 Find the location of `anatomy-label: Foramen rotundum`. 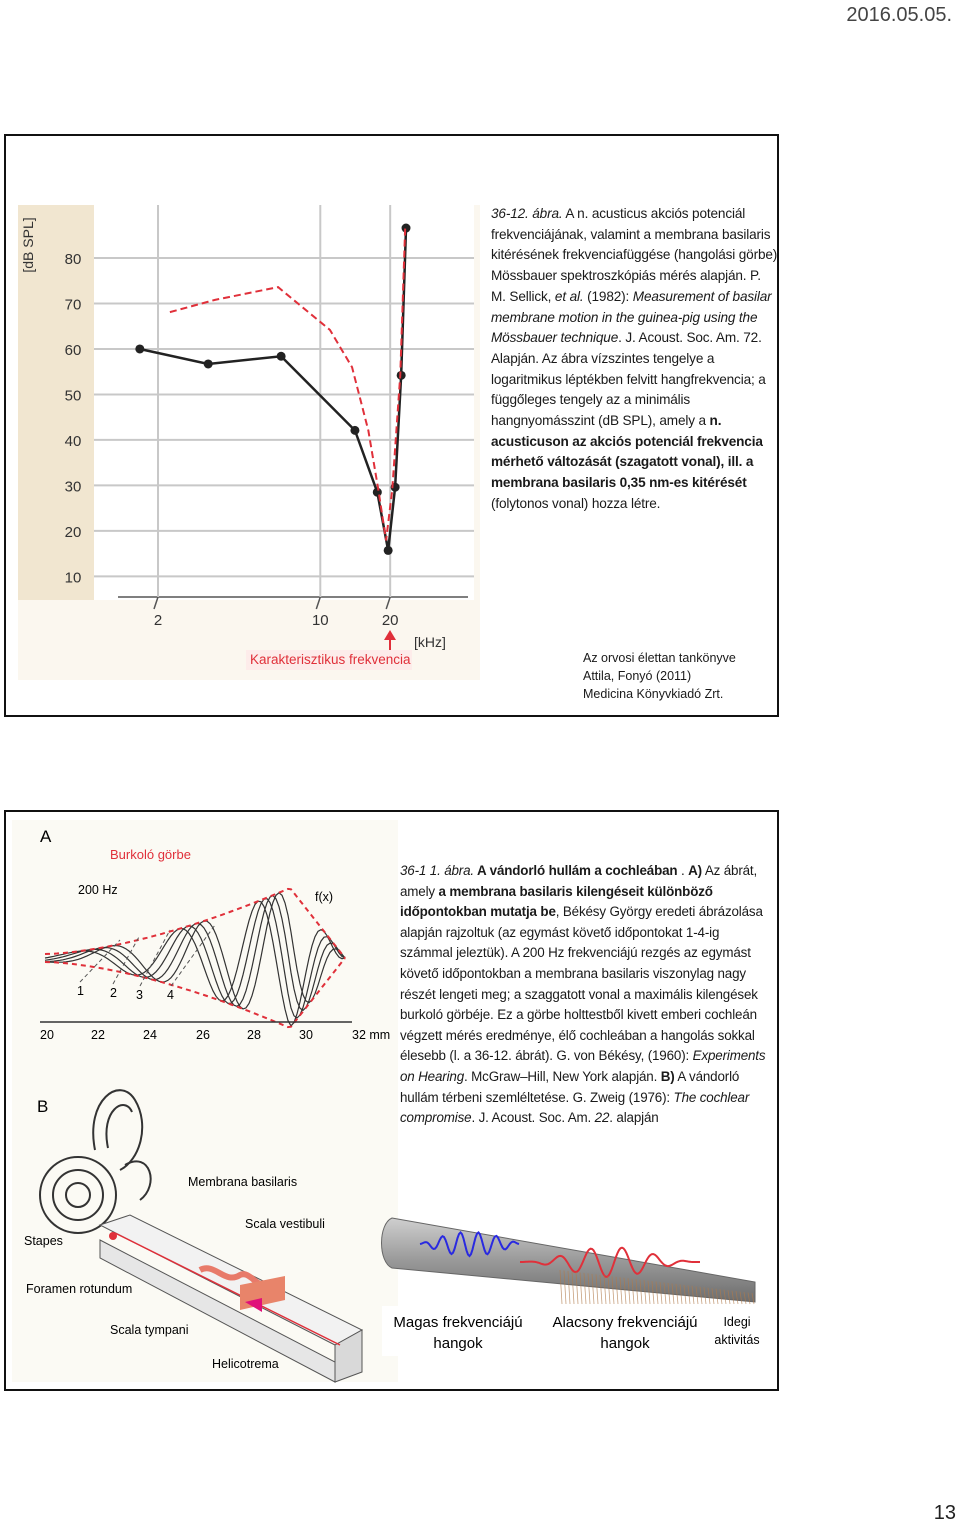

anatomy-label: Foramen rotundum is located at coordinates (79, 1289).